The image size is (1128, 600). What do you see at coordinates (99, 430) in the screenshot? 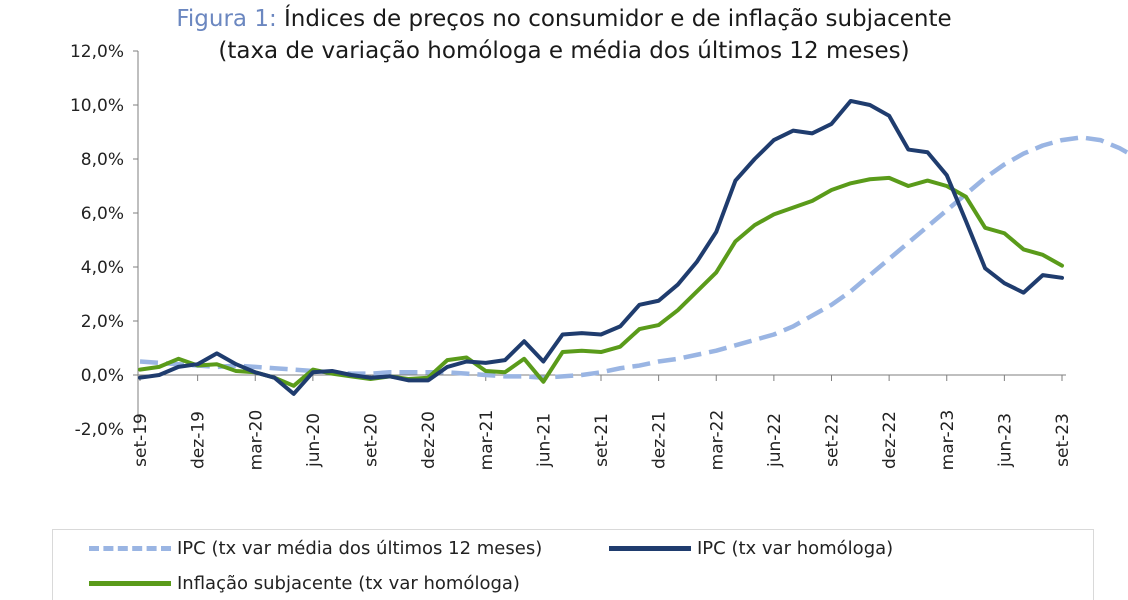
I see `y-tick-label: -2,0%` at bounding box center [99, 430].